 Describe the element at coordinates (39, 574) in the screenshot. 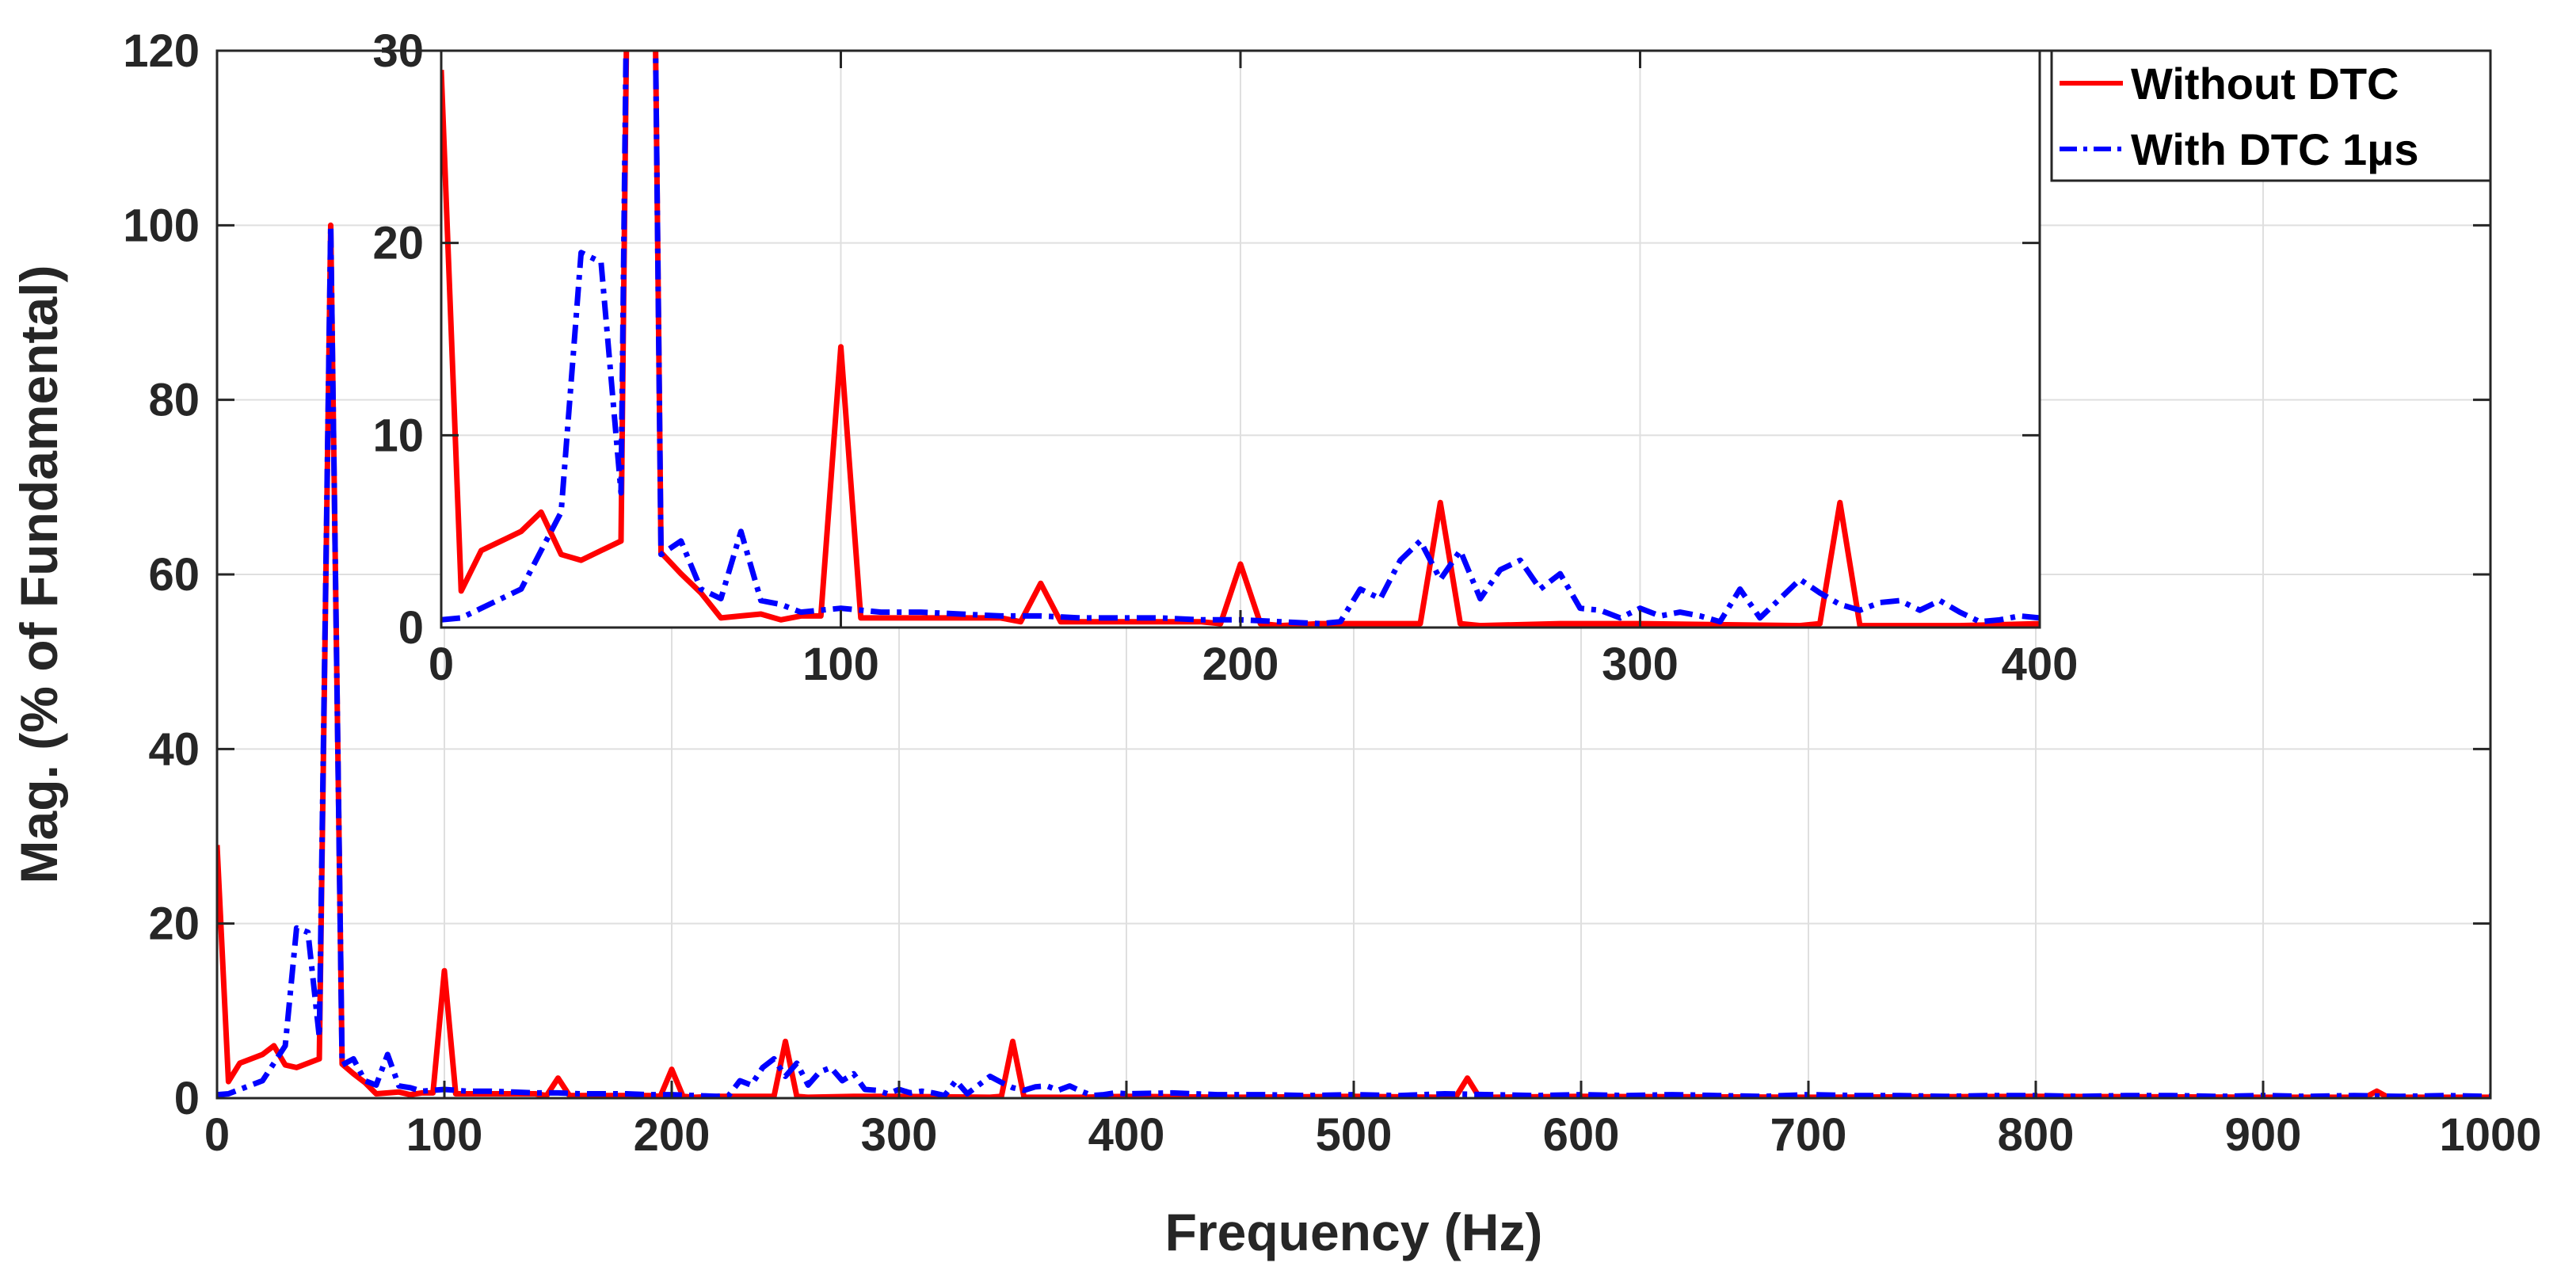

I see `y-axis-title: Mag. (% of Fundamental)` at that location.